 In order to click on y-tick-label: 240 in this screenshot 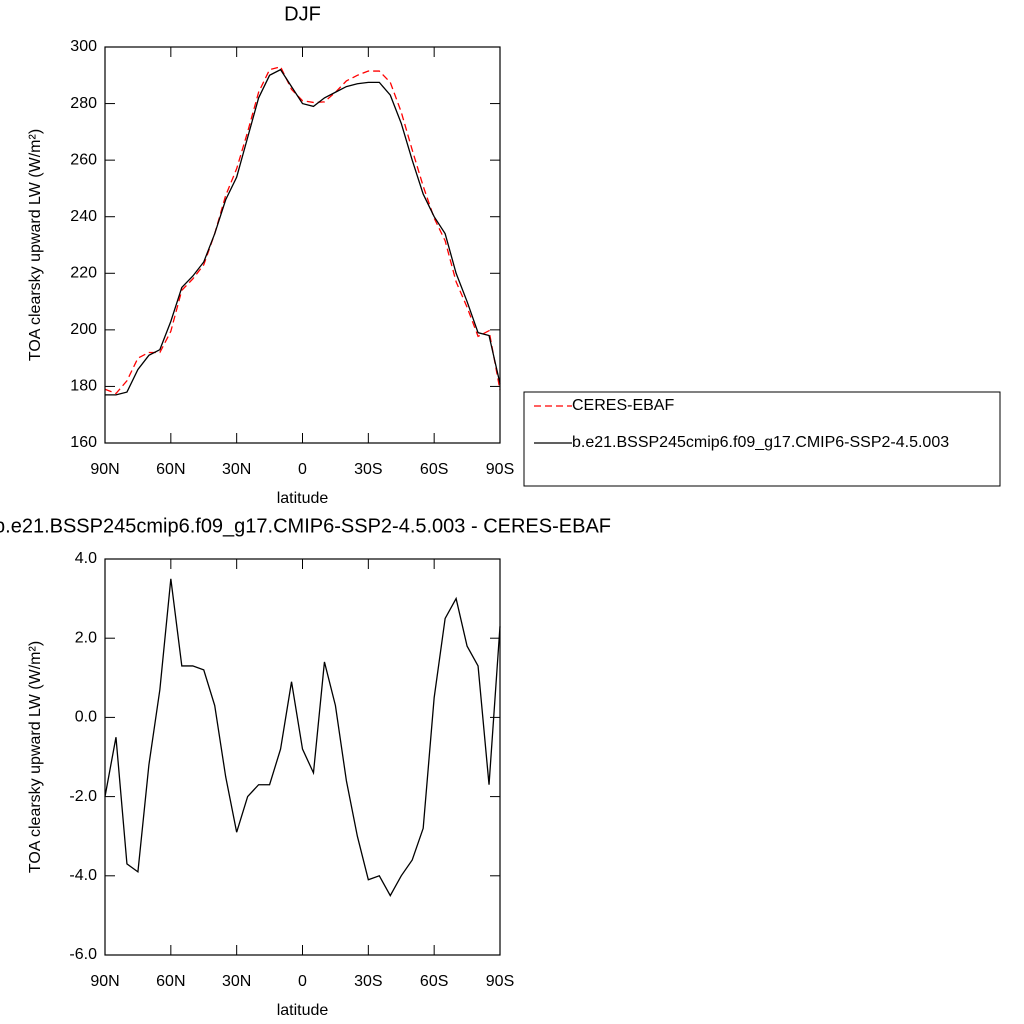, I will do `click(83, 216)`.